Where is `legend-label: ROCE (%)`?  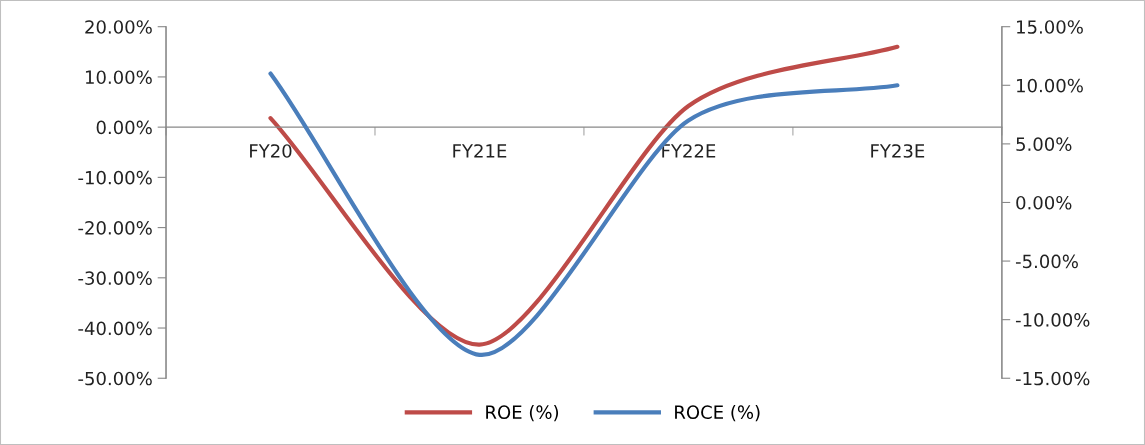 legend-label: ROCE (%) is located at coordinates (717, 413).